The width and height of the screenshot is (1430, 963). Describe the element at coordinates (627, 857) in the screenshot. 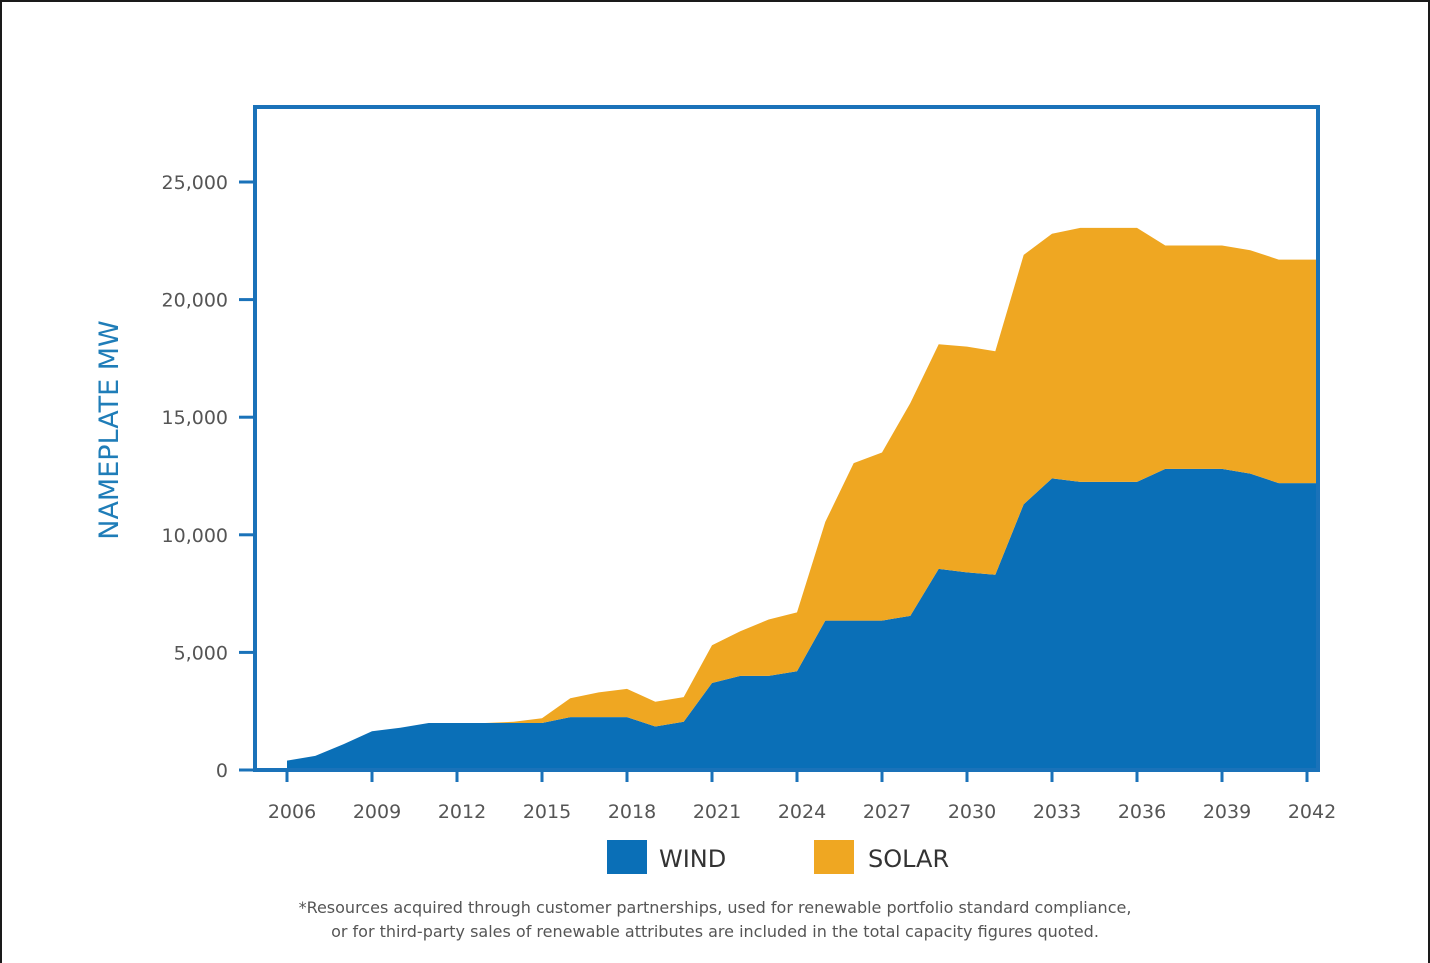

I see `legend-swatch-wind` at that location.